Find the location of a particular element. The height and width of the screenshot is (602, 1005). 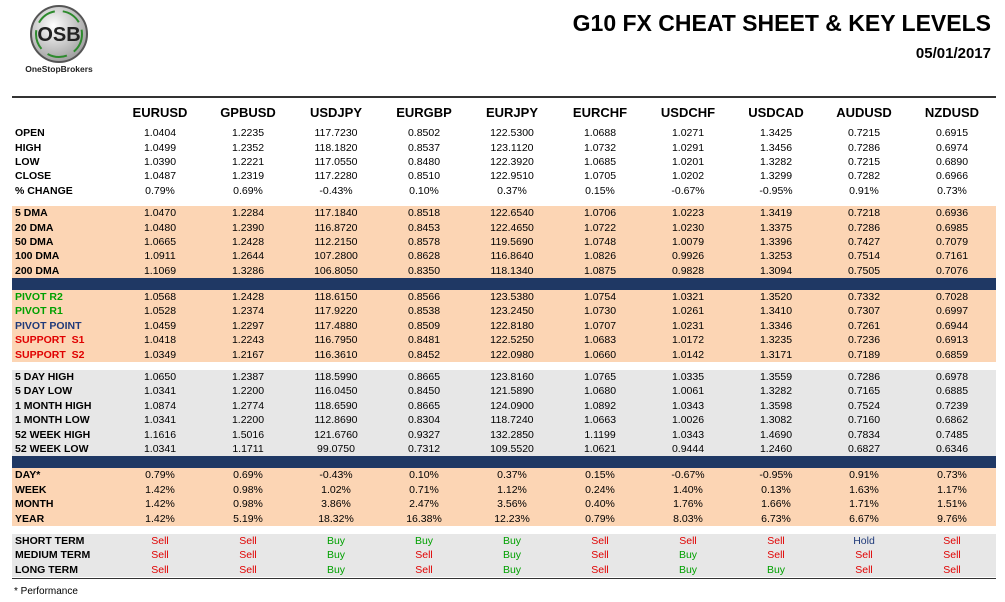

cell: 0.7189 is located at coordinates (864, 354).